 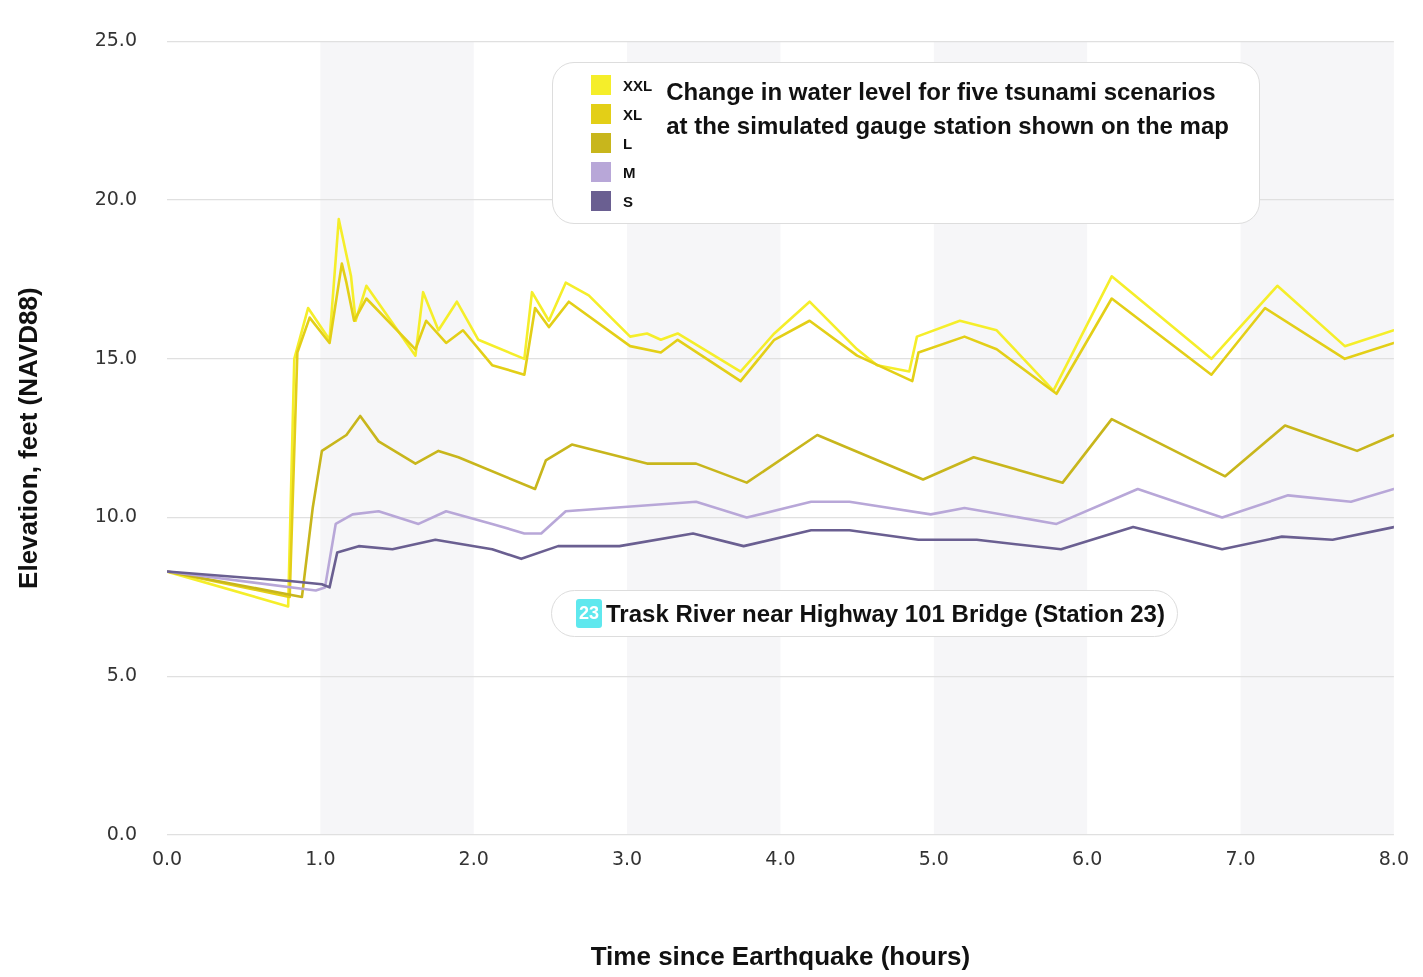 I want to click on x-tick-label: 7.0, so click(x=1240, y=858).